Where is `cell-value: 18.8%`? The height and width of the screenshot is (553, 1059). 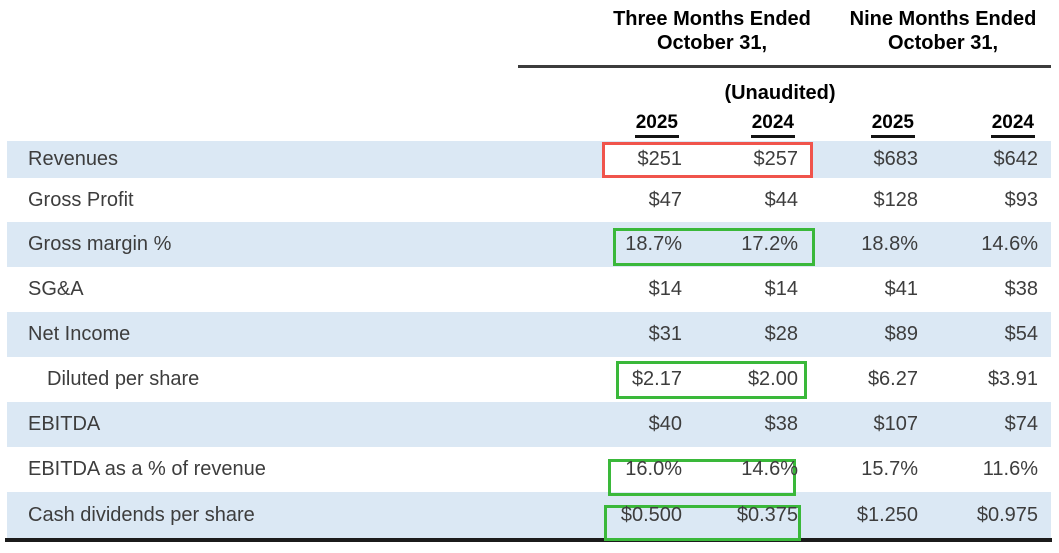 cell-value: 18.8% is located at coordinates (889, 244).